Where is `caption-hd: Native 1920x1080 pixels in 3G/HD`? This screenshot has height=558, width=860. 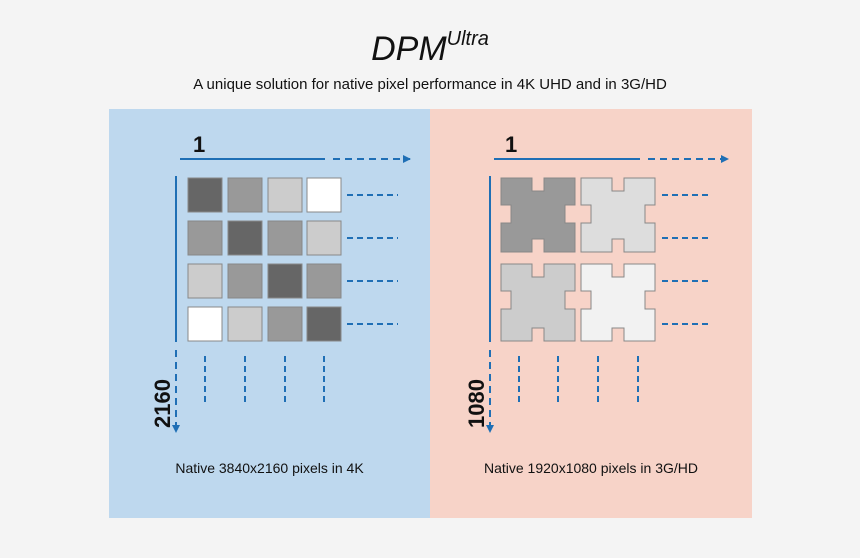 caption-hd: Native 1920x1080 pixels in 3G/HD is located at coordinates (590, 468).